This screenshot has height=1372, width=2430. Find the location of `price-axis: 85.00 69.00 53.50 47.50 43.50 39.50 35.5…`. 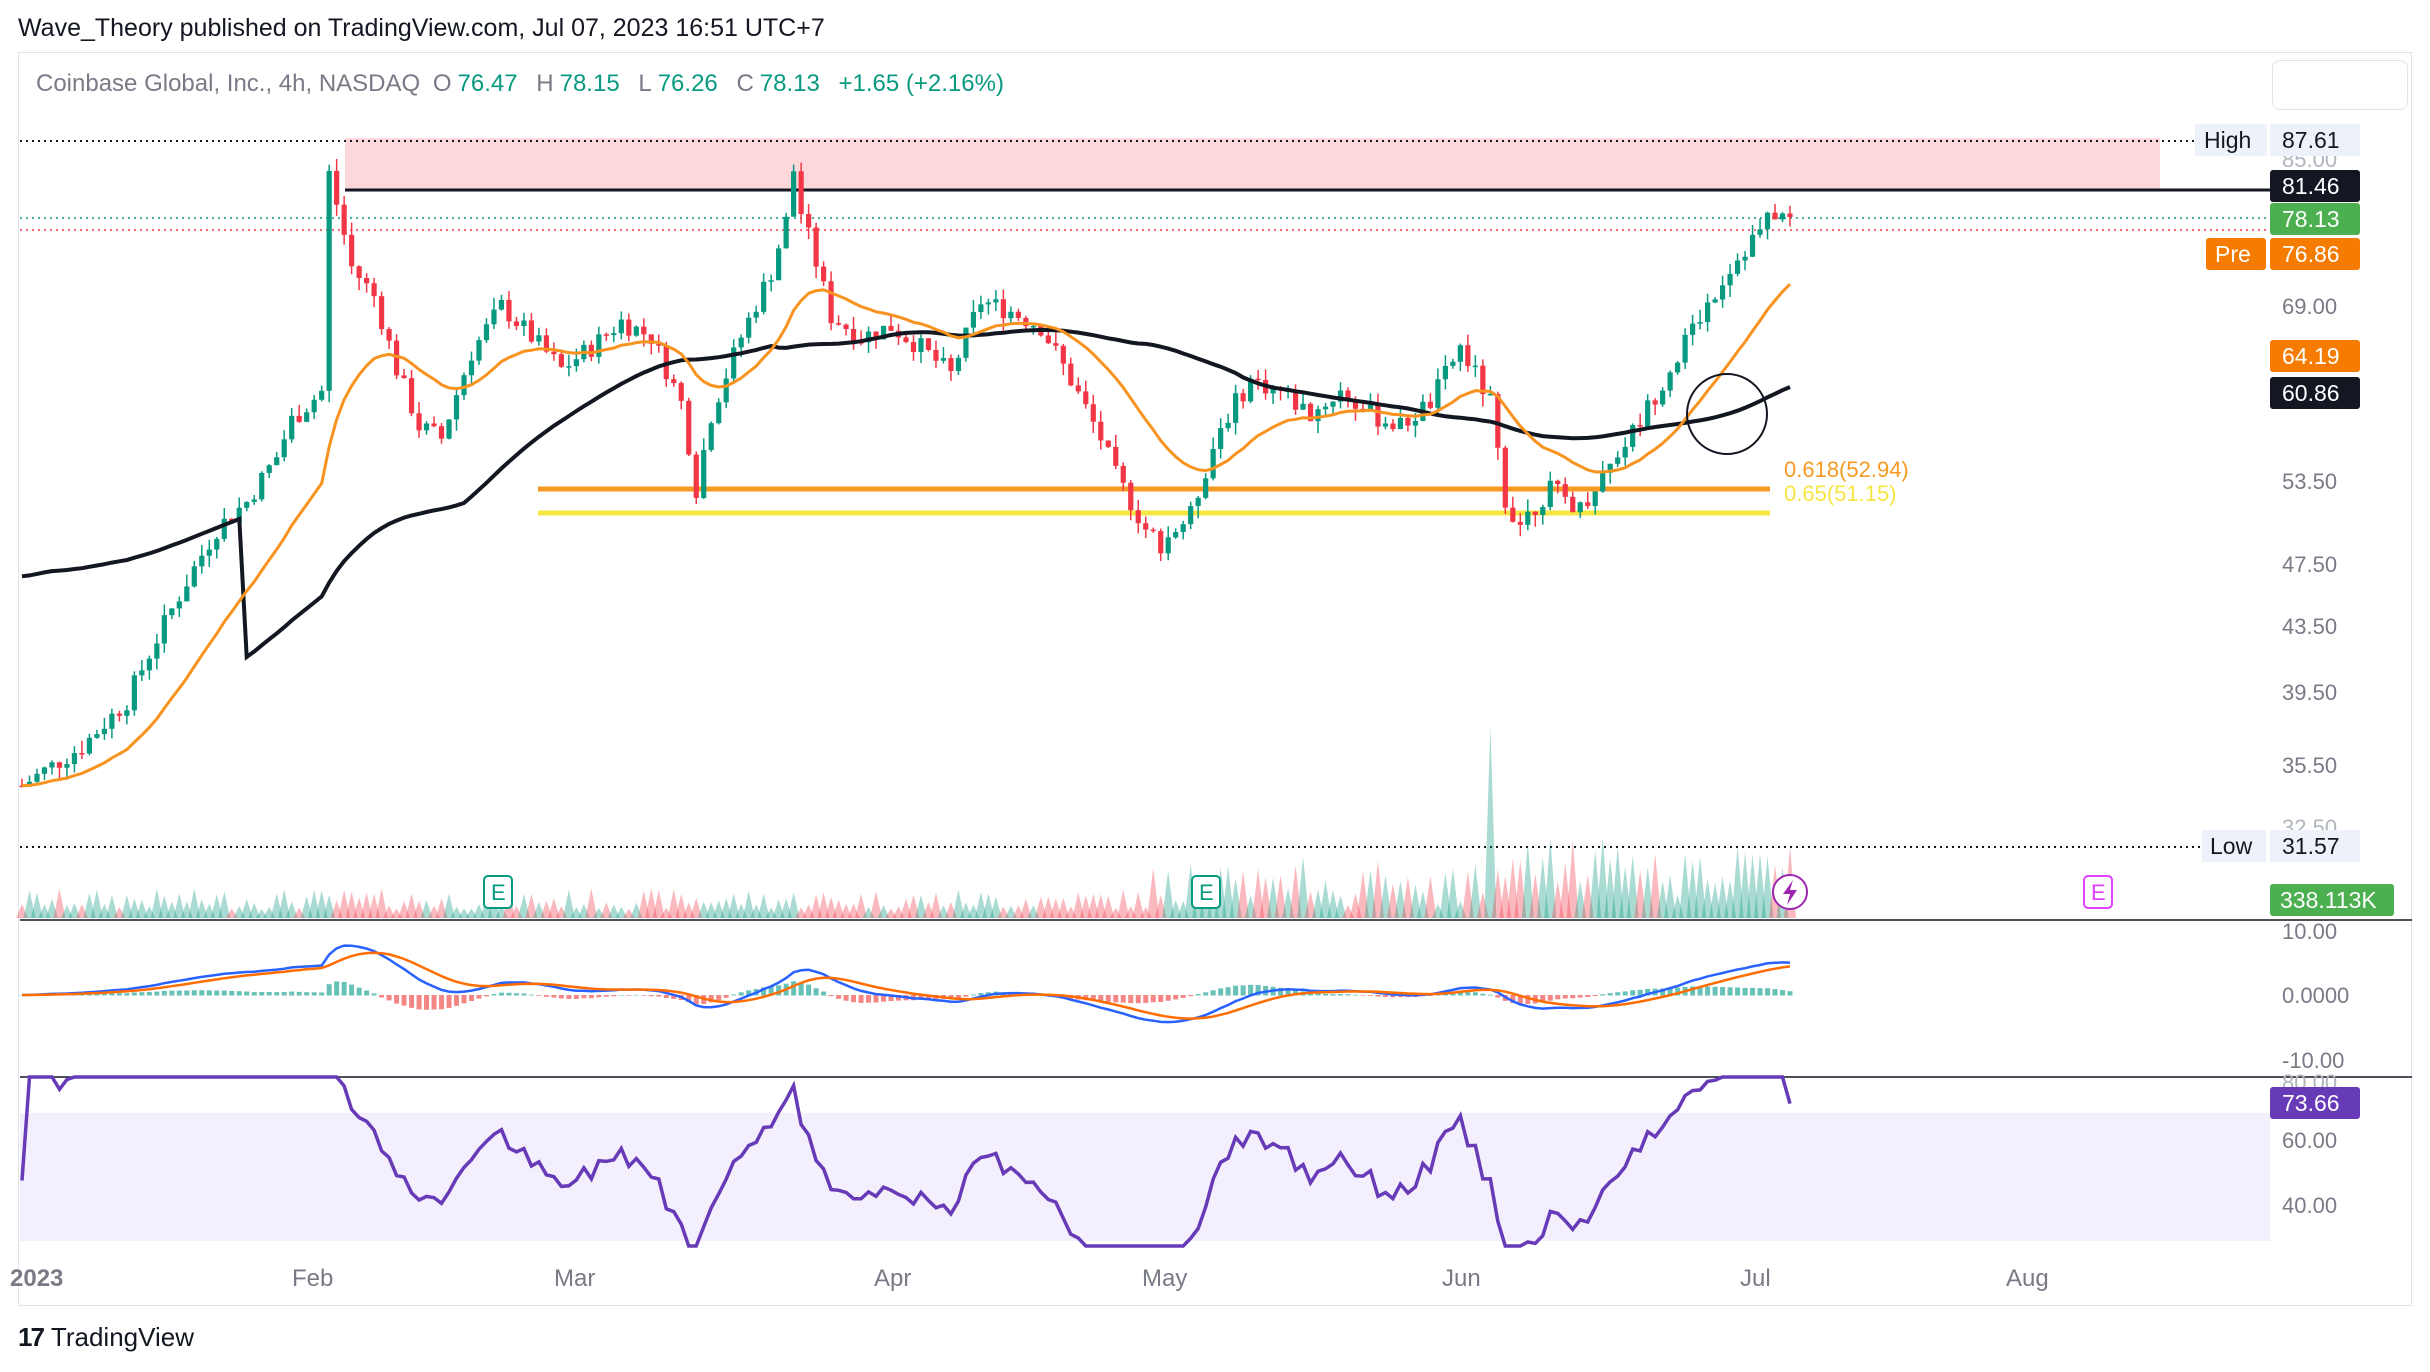

price-axis: 85.00 69.00 53.50 47.50 43.50 39.50 35.5… is located at coordinates (2294, 520).